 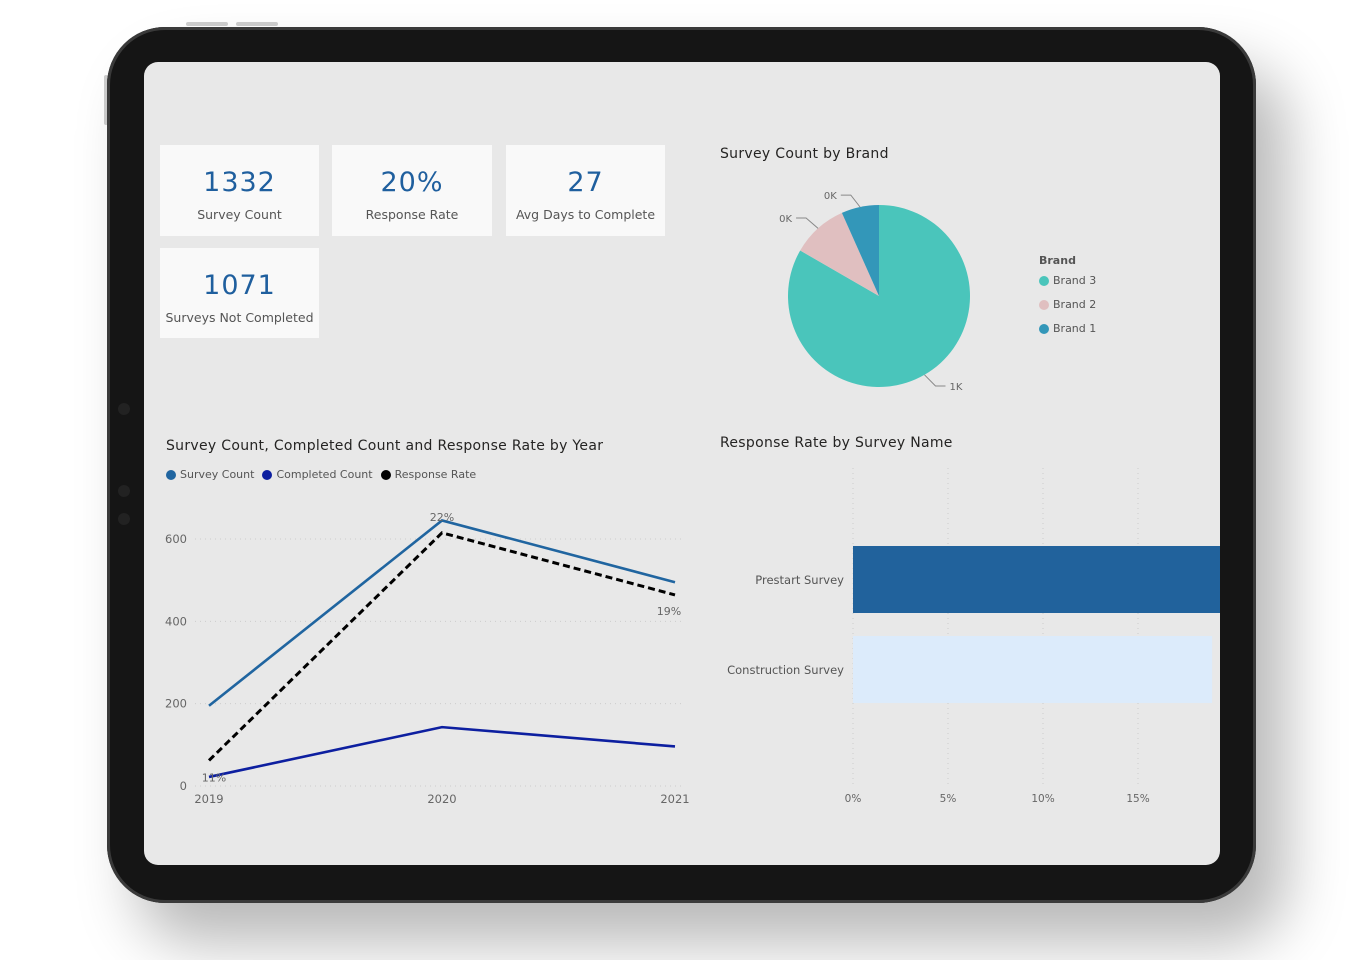 I want to click on pie-legend-item: Brand 2, so click(x=1067, y=305).